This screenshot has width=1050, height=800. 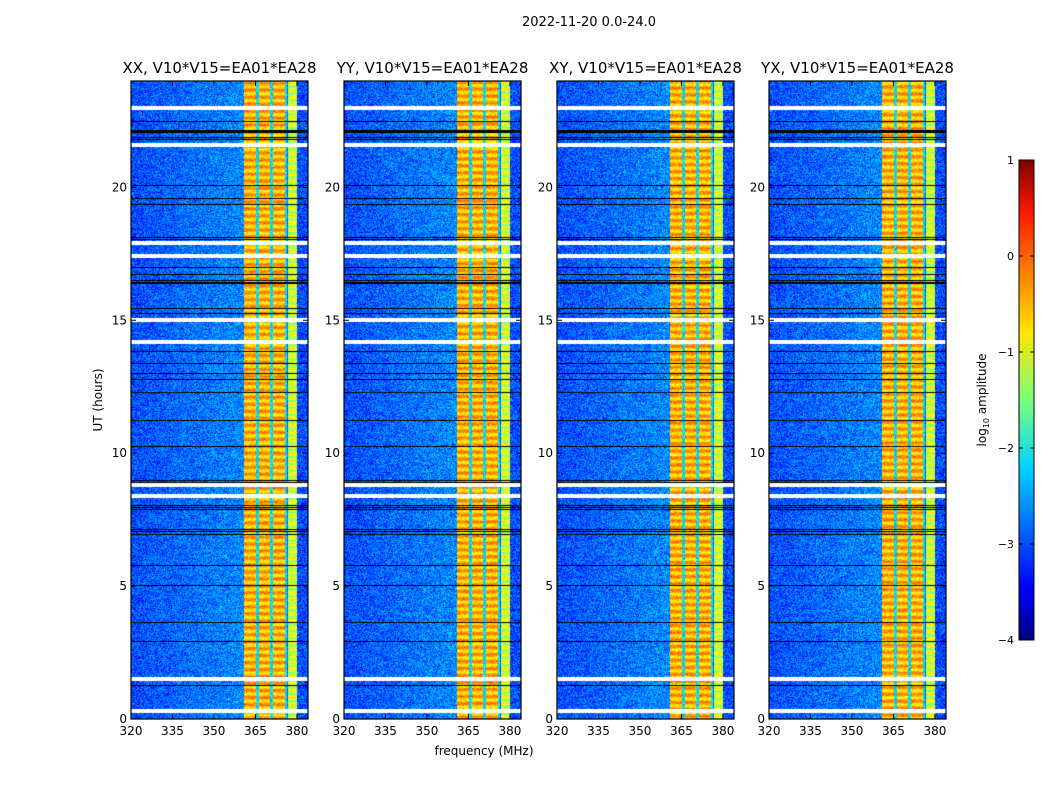 I want to click on colorbar: 1 0 −1 −2 −3 −4 log10 amplitude, so click(x=1005, y=400).